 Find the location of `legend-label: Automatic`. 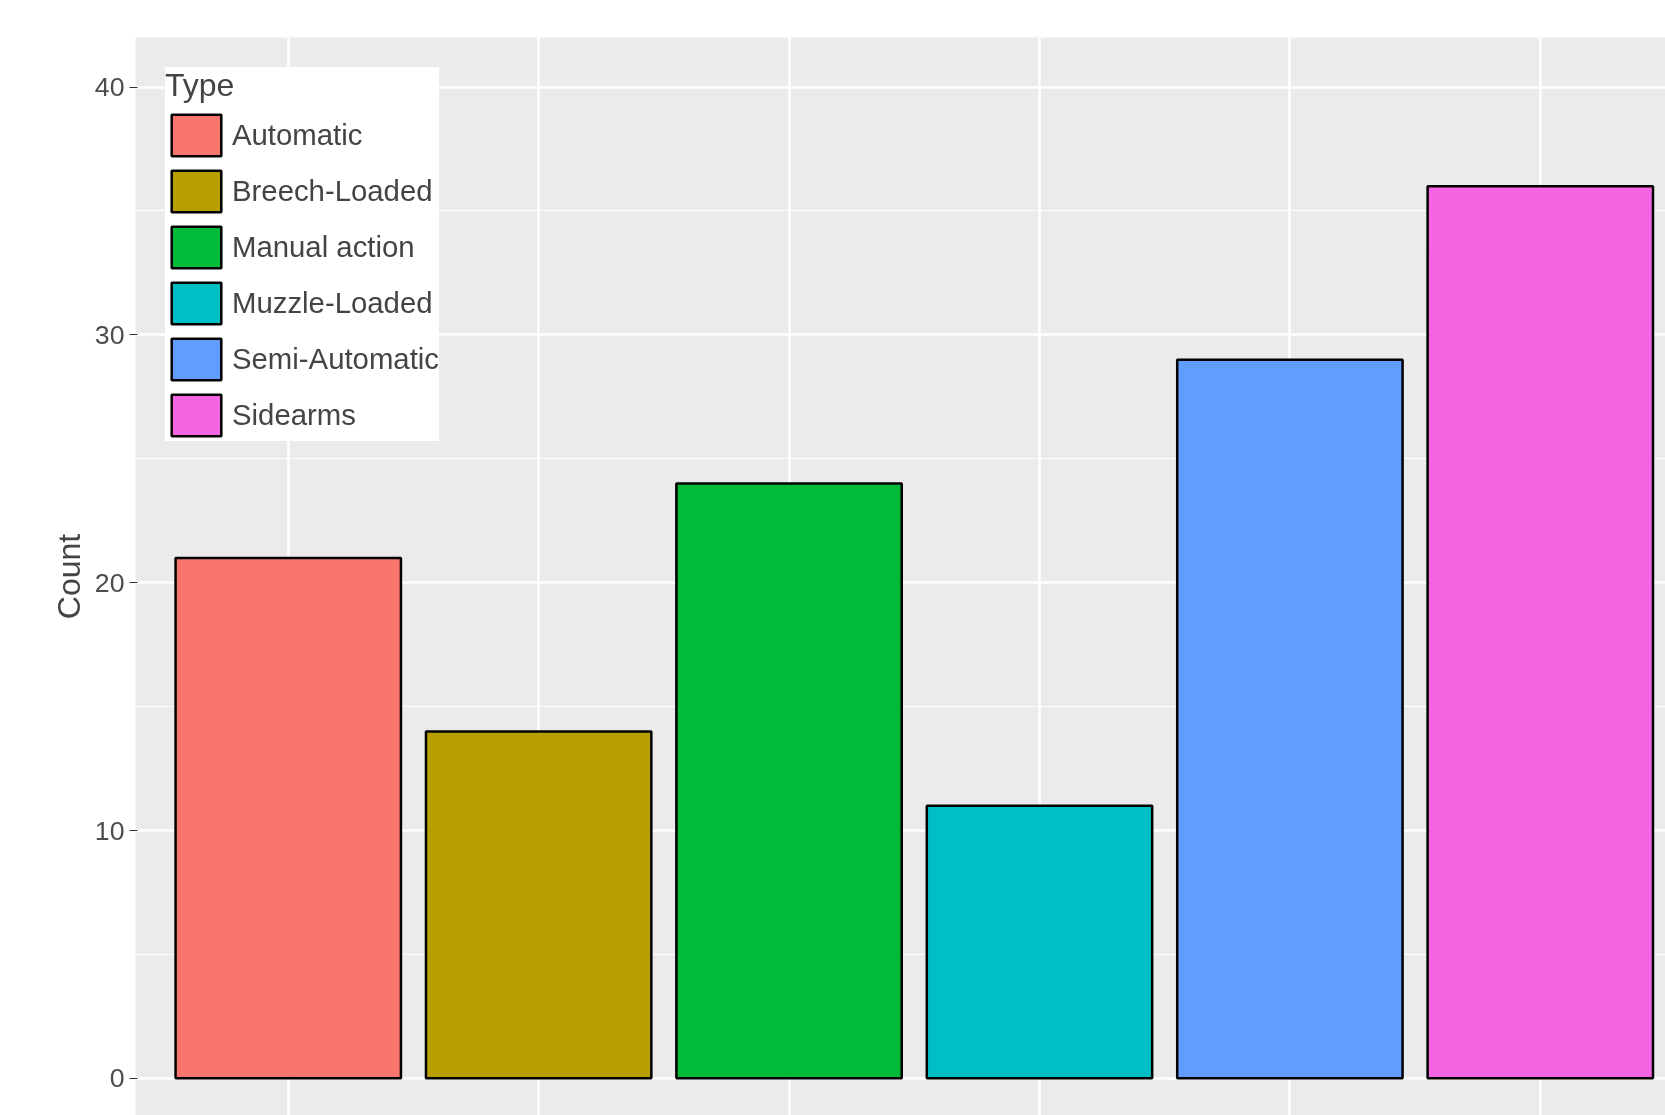

legend-label: Automatic is located at coordinates (297, 135).